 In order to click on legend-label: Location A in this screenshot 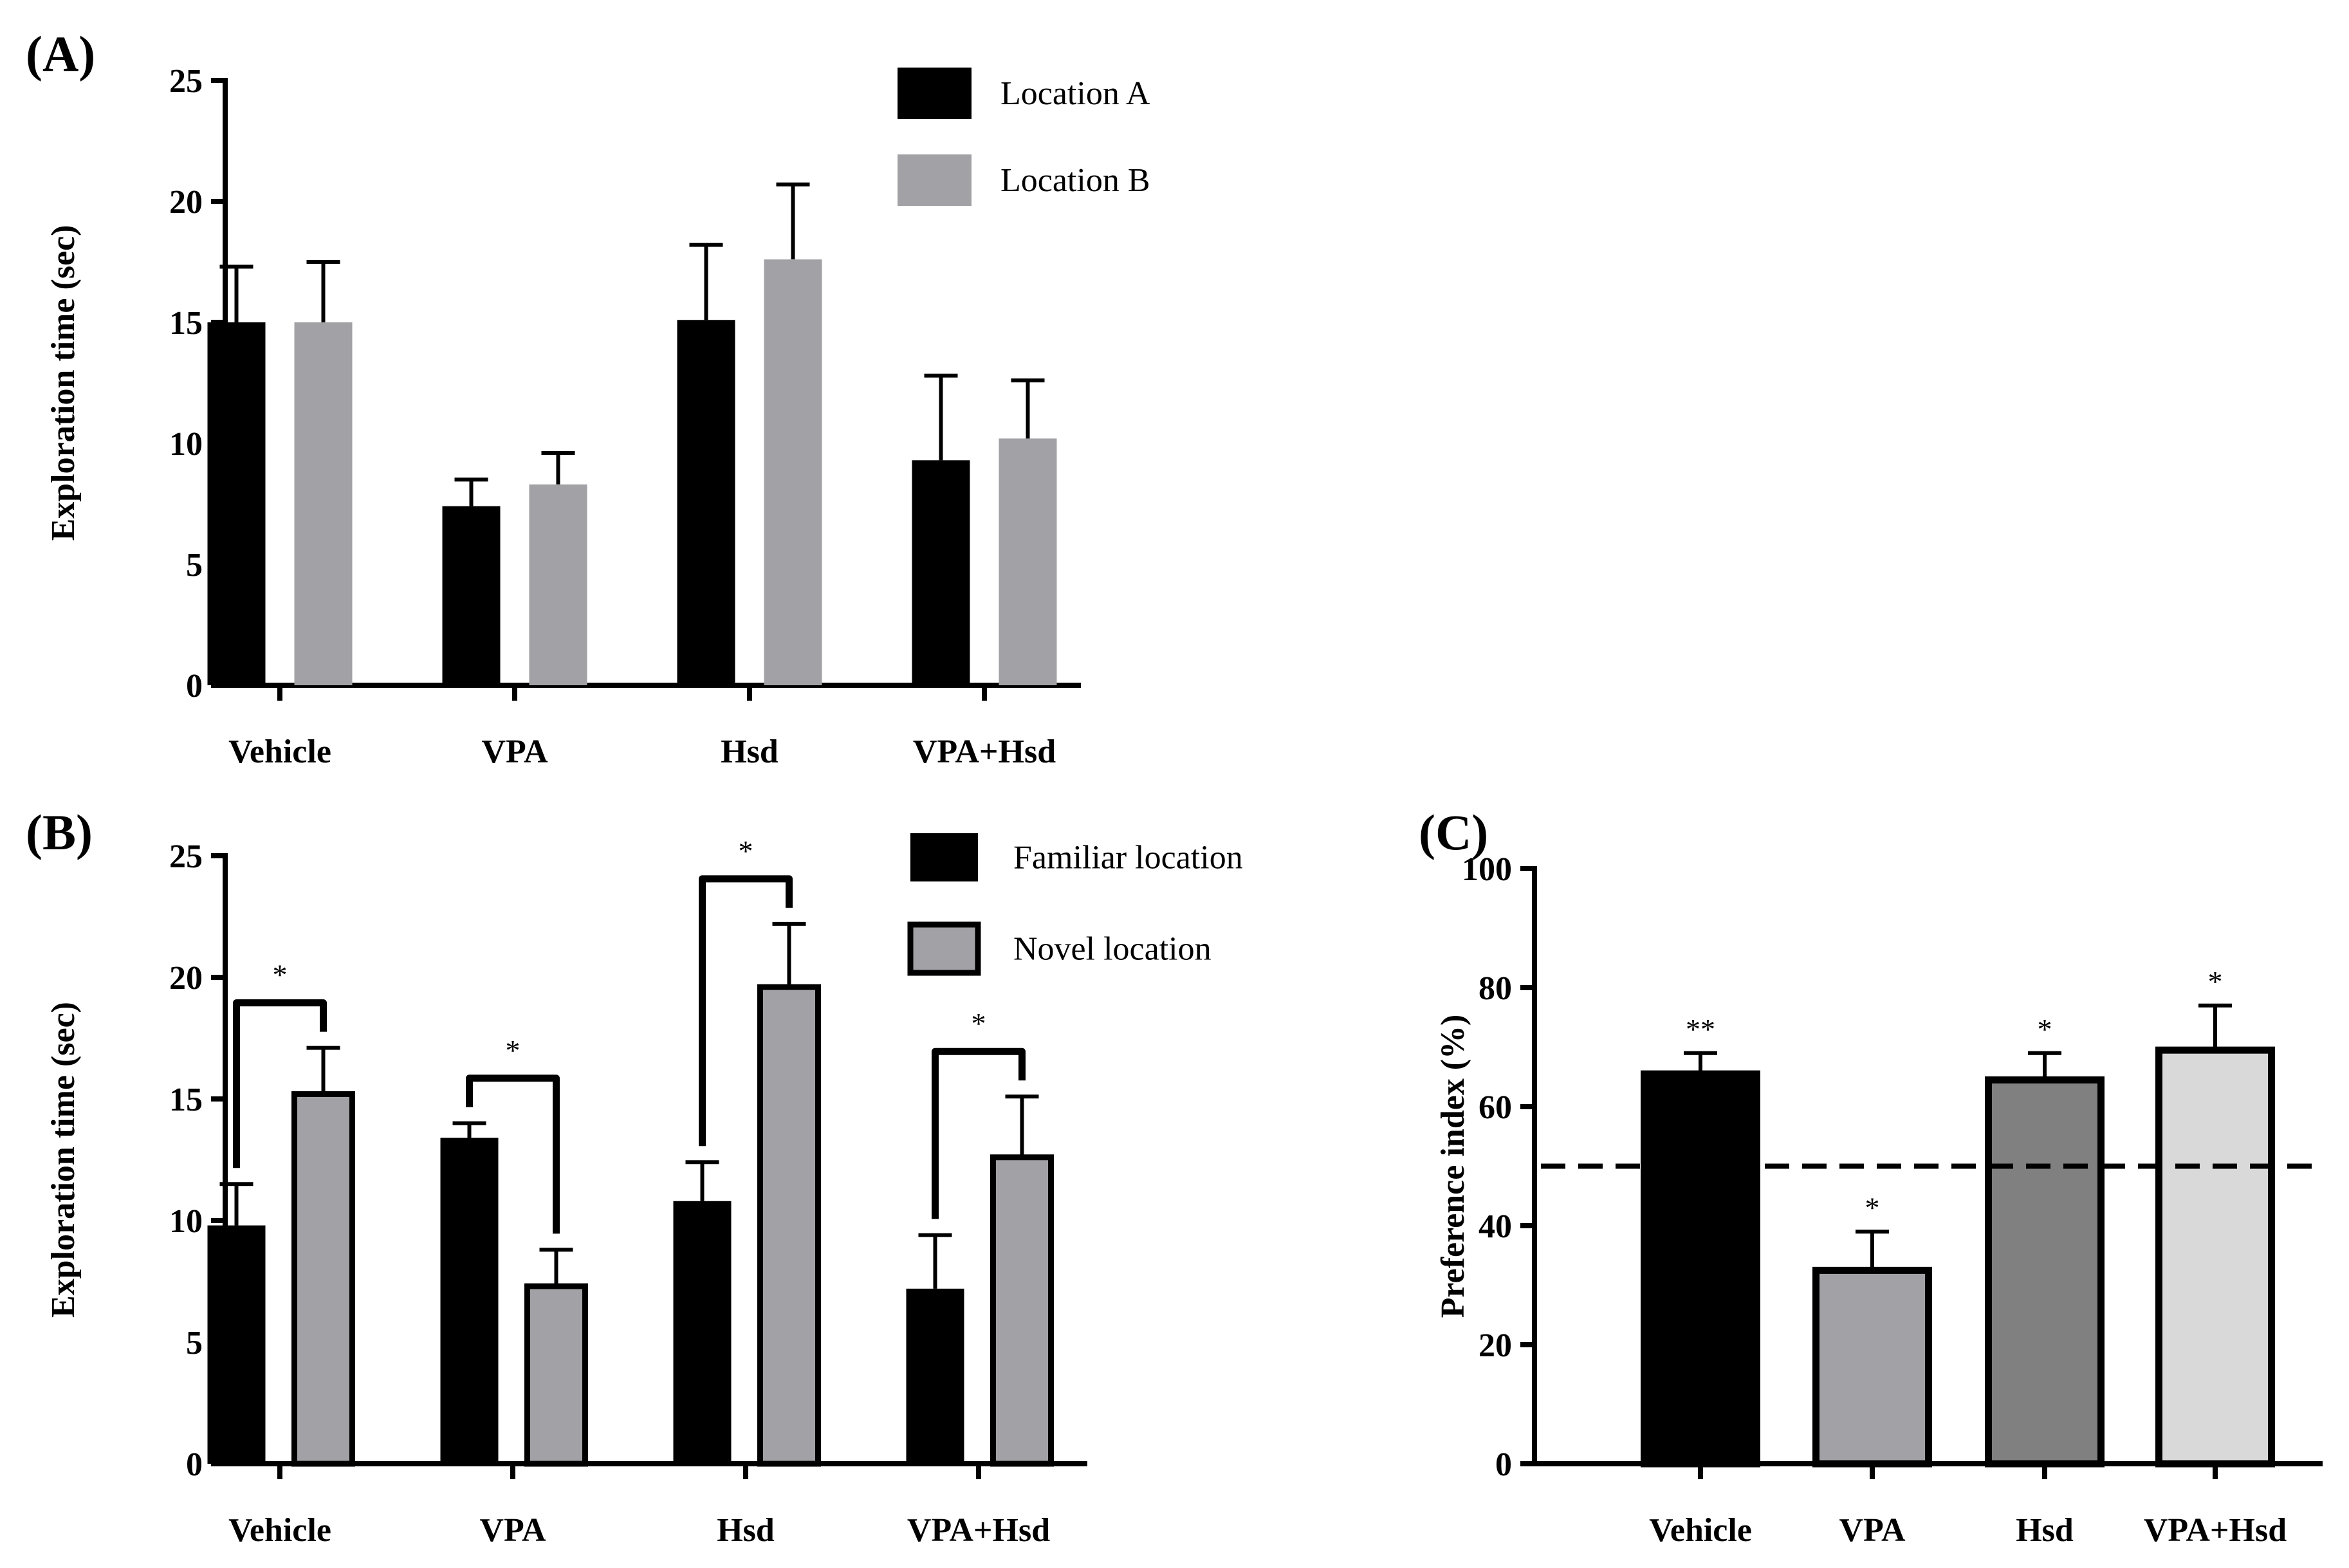, I will do `click(1075, 94)`.